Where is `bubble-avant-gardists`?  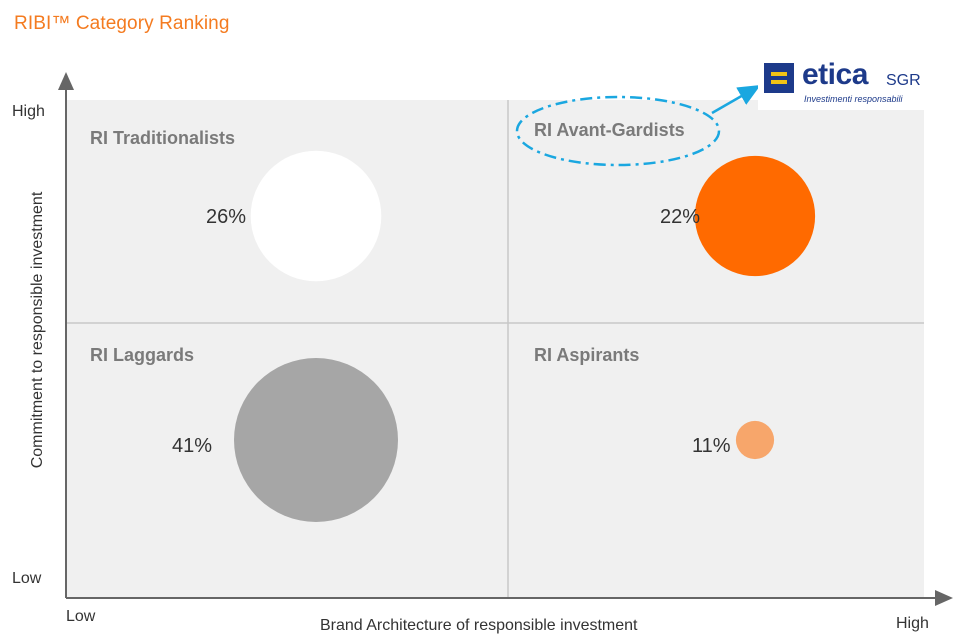 bubble-avant-gardists is located at coordinates (755, 216).